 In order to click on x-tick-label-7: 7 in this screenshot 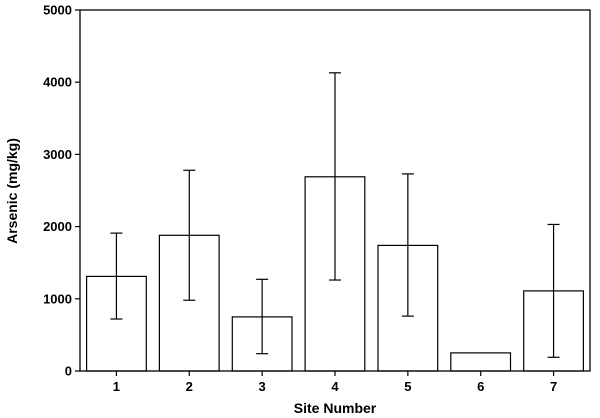, I will do `click(553, 386)`.